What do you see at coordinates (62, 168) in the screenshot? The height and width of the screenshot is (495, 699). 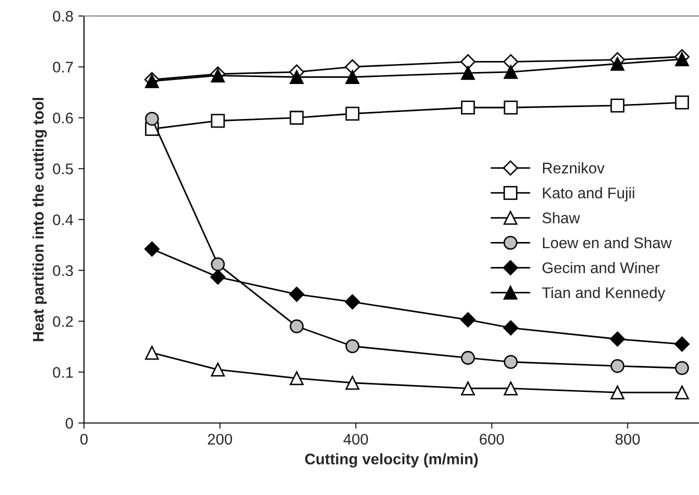 I see `y-tick-label: 0.5` at bounding box center [62, 168].